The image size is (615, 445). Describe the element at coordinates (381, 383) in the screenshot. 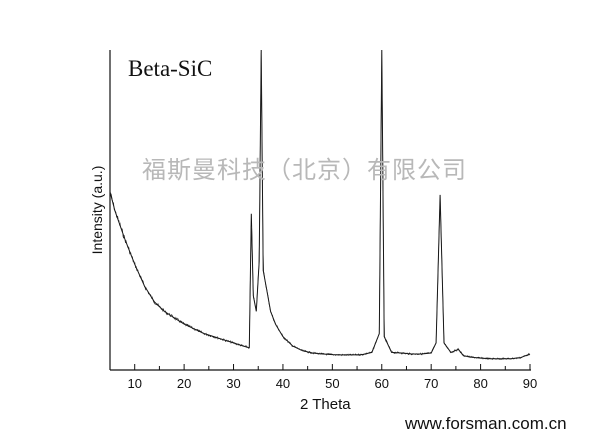

I see `x-tick-label: 60` at that location.